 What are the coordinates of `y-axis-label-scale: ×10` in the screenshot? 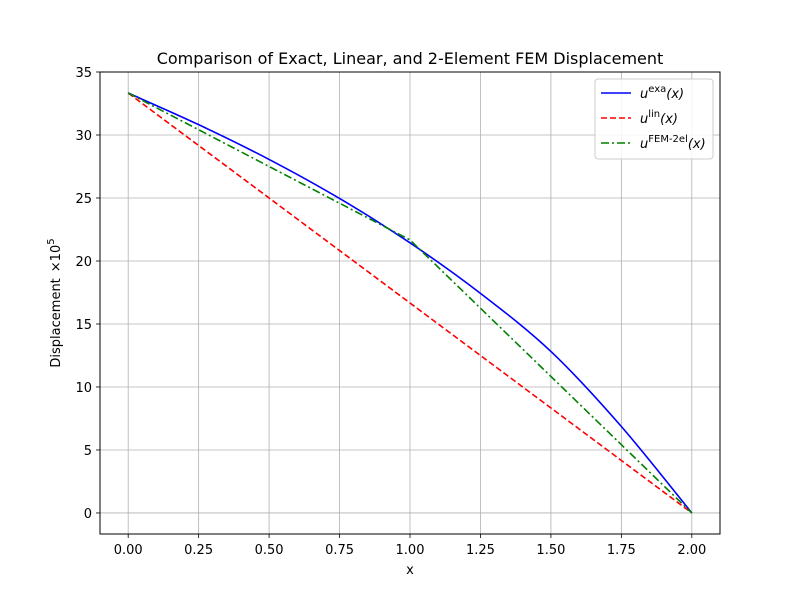 It's located at (56, 258).